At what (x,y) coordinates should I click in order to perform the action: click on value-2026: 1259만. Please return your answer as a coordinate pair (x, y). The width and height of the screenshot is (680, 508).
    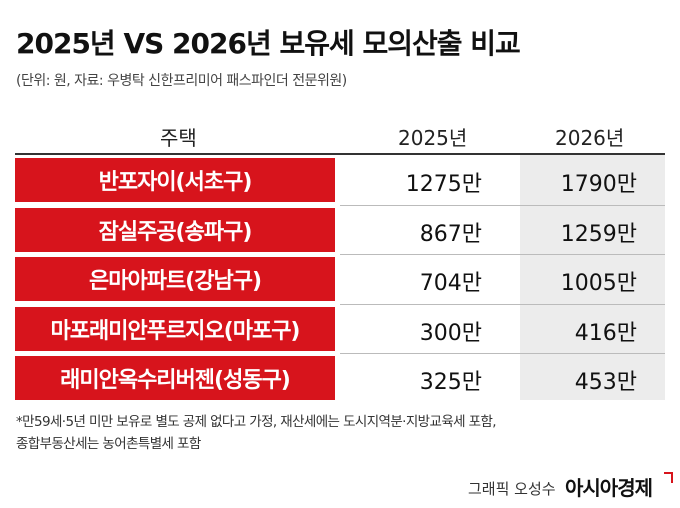
    Looking at the image, I should click on (598, 234).